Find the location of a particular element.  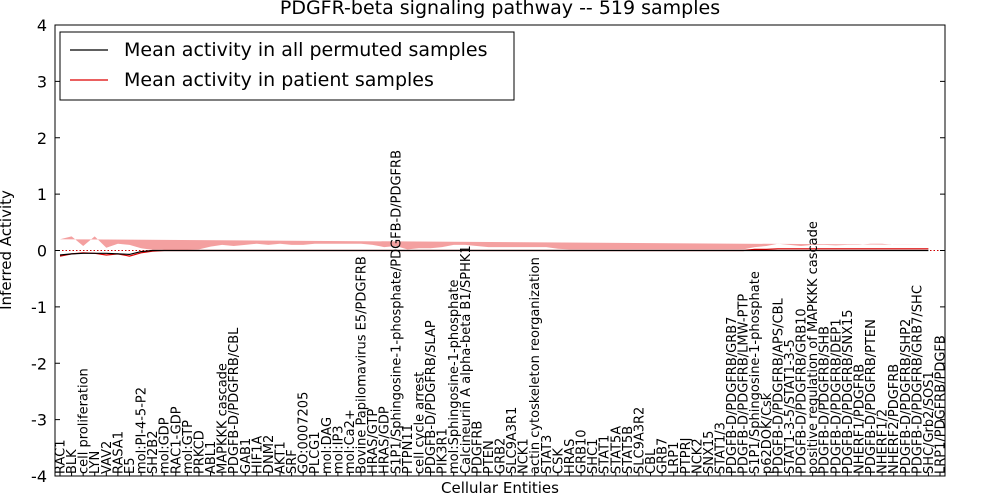

x-tick-label: E5 is located at coordinates (130, 466).